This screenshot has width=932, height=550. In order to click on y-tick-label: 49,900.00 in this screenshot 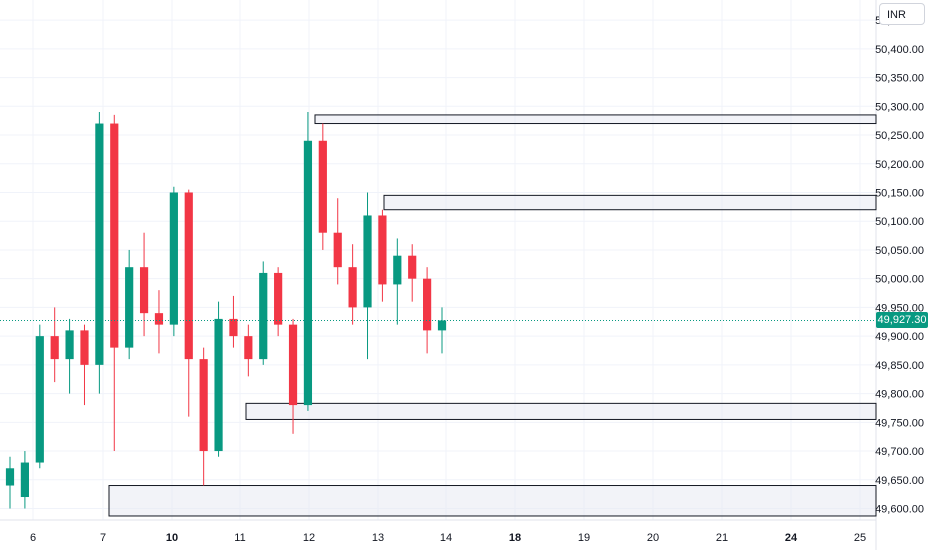, I will do `click(899, 337)`.